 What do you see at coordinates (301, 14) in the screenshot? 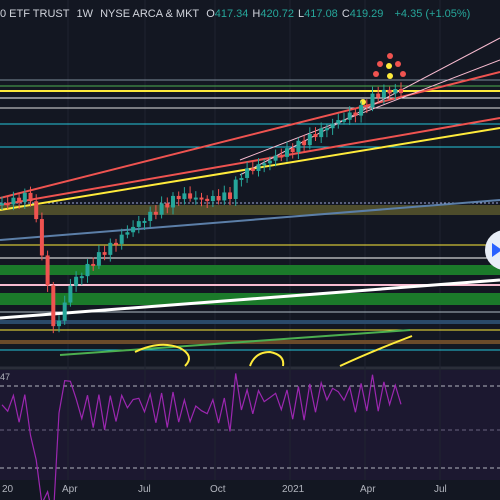
I see `ohlc-label: L` at bounding box center [301, 14].